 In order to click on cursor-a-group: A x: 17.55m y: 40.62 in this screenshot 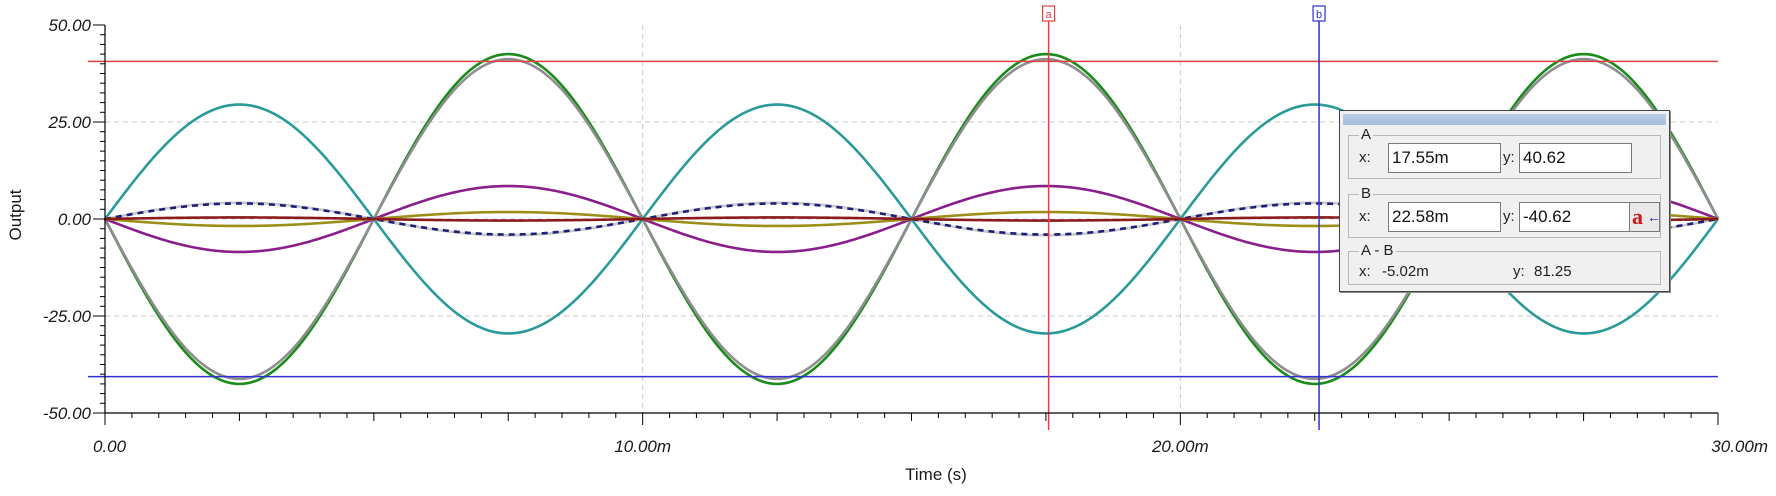, I will do `click(1504, 153)`.